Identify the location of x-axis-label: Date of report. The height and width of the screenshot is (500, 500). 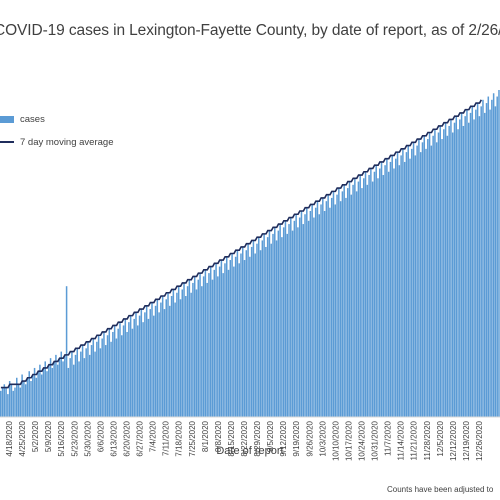
(250, 451).